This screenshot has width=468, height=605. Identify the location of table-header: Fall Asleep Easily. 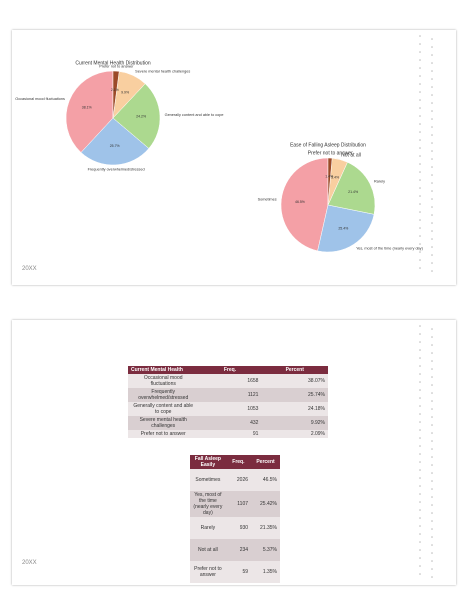
(208, 462).